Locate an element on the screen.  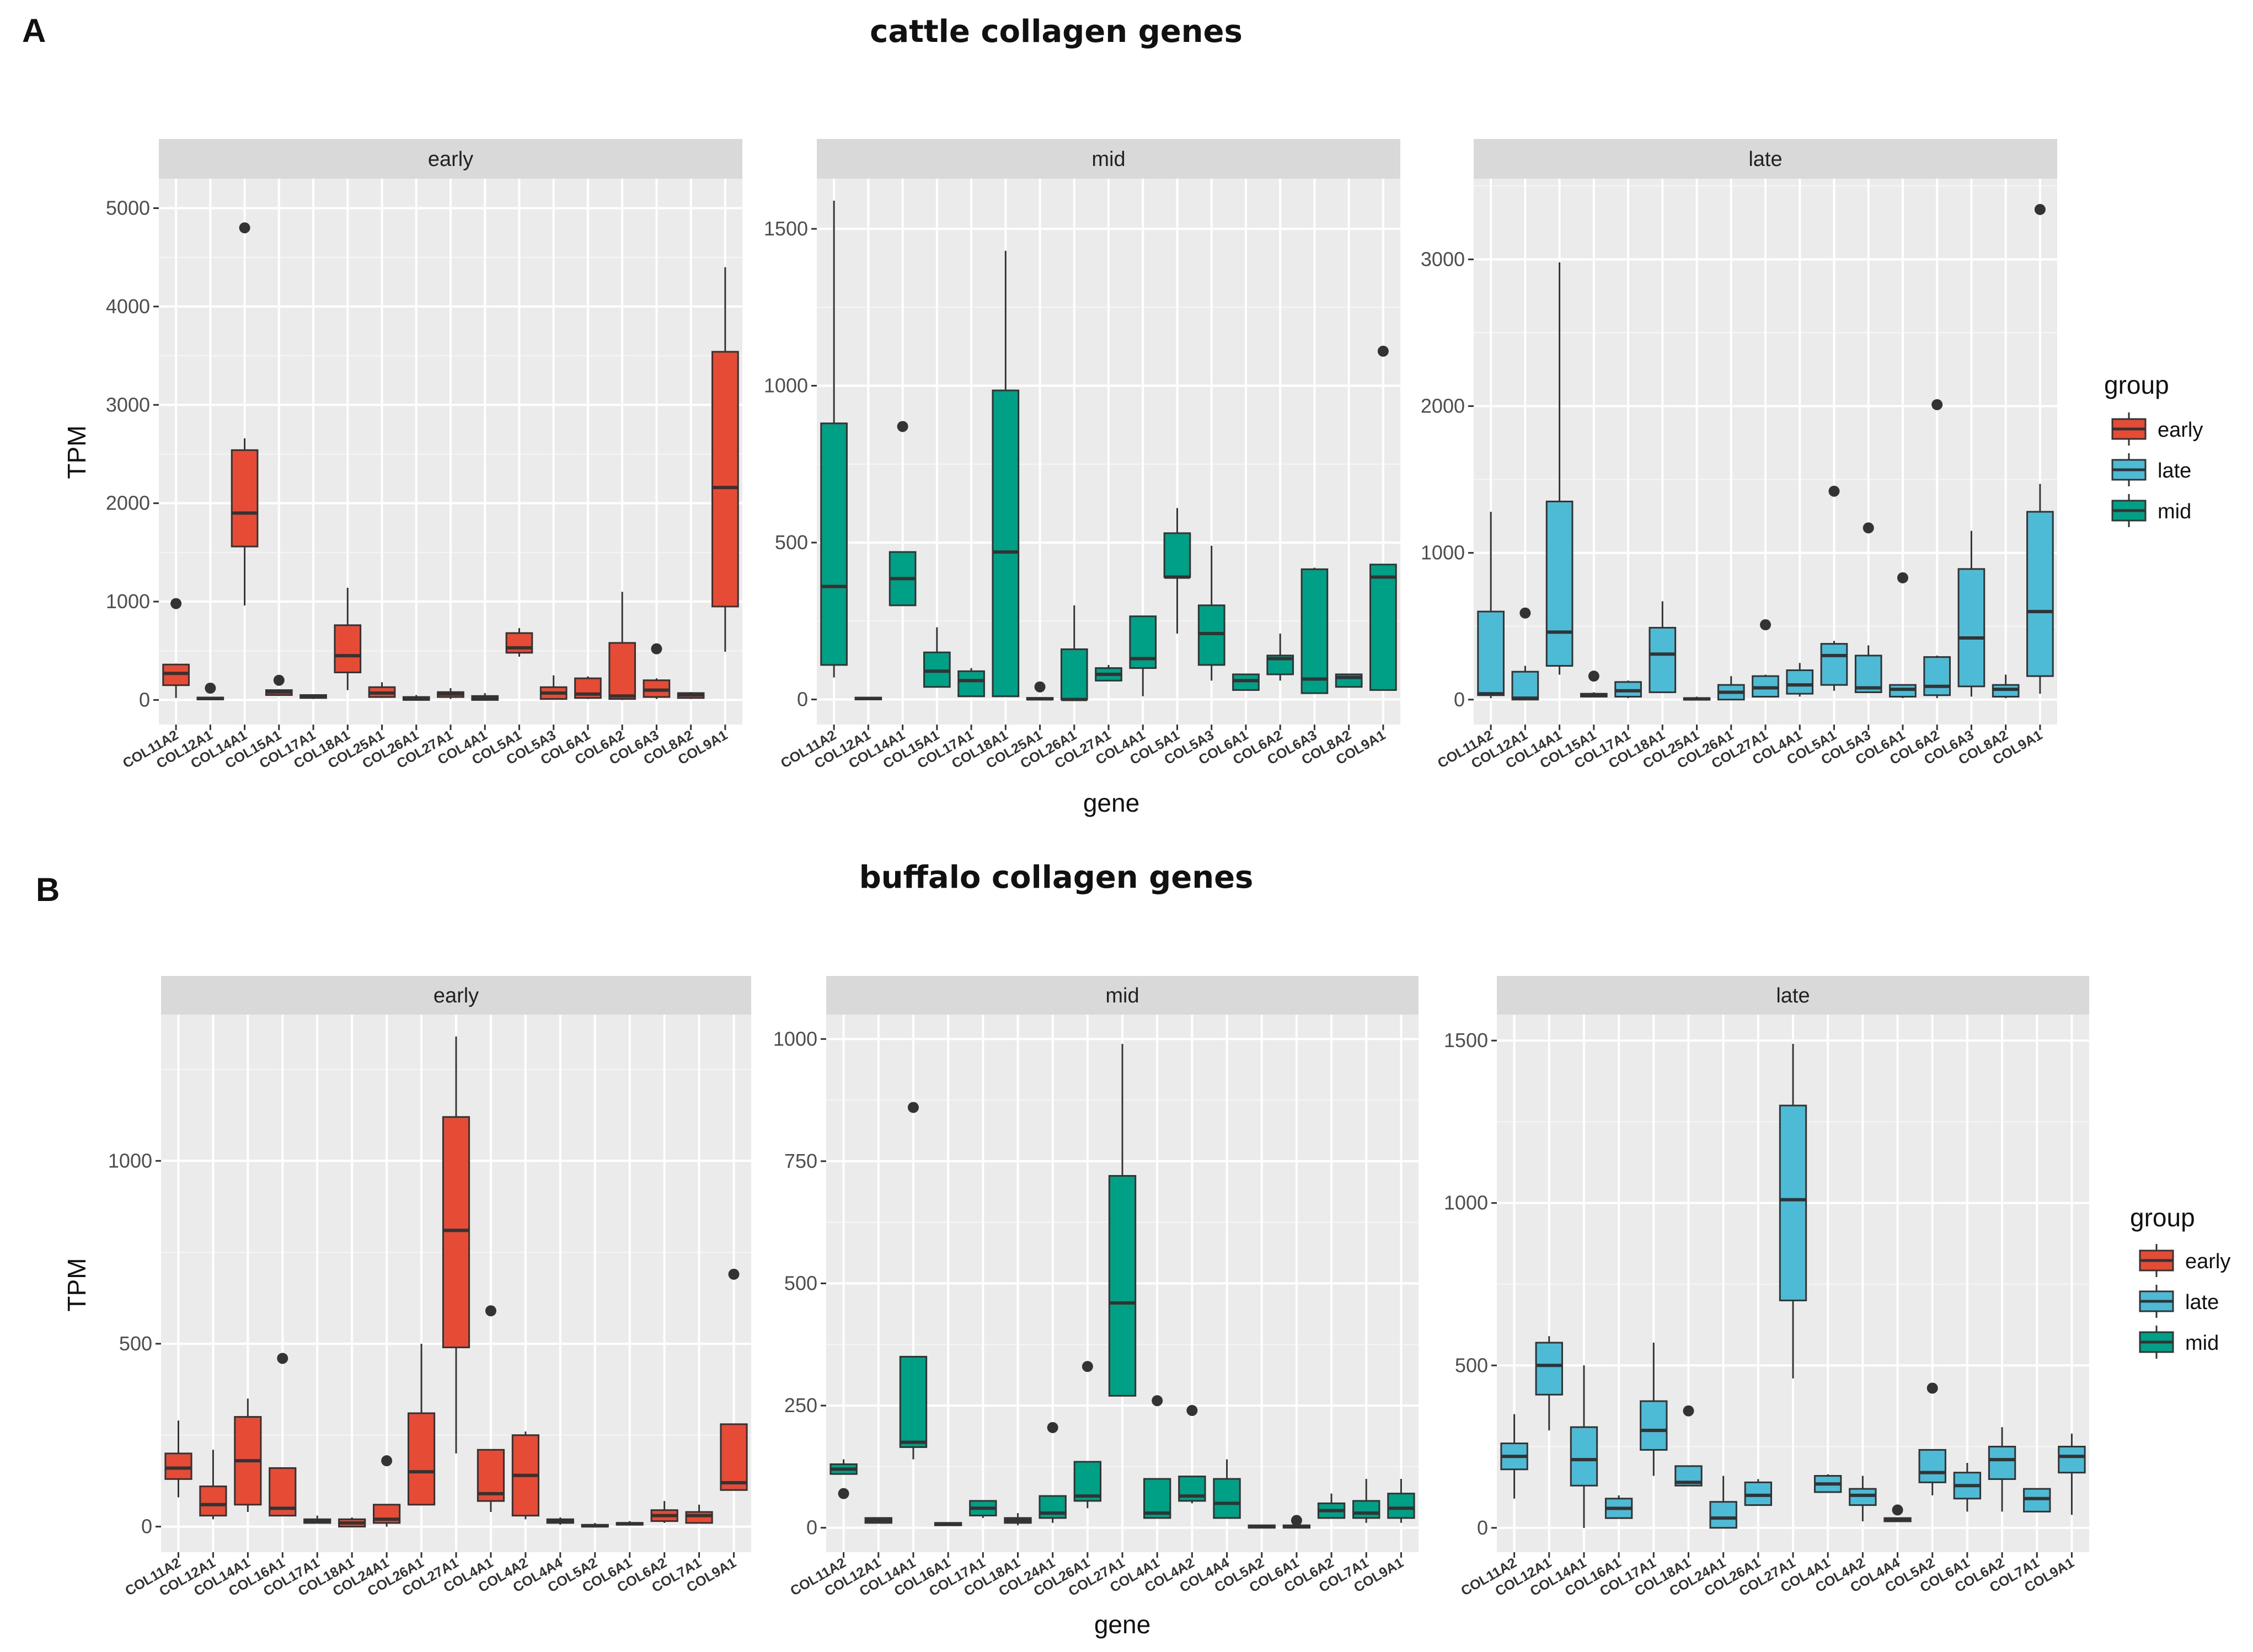
box-a-late-col4a1 is located at coordinates (1800, 680).